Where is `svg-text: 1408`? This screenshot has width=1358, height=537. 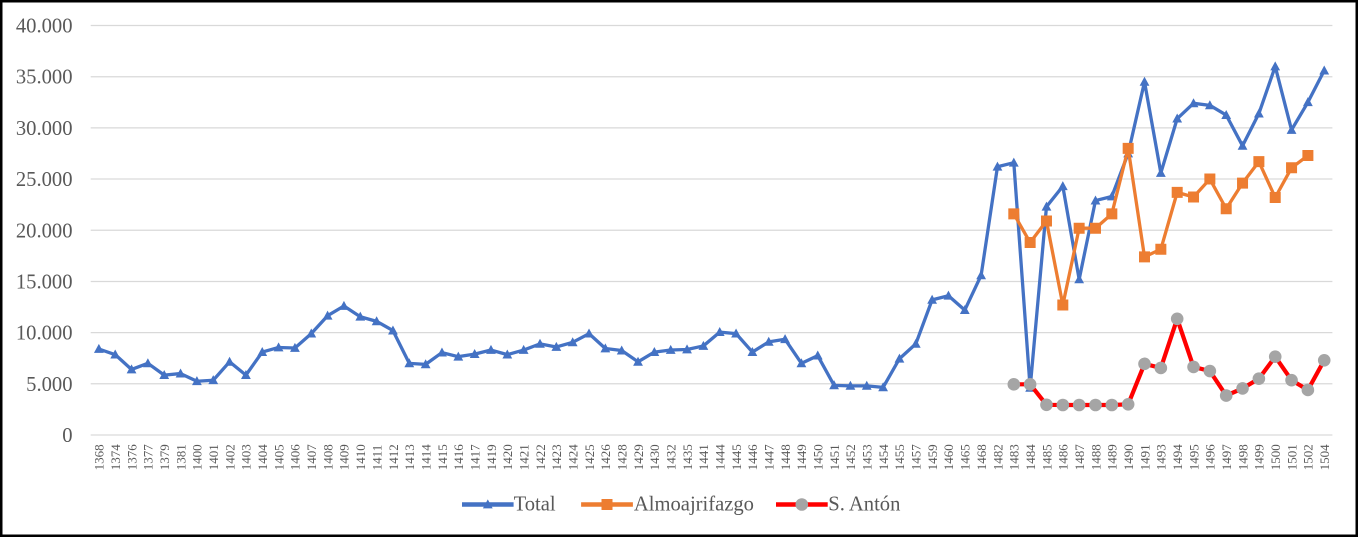 svg-text: 1408 is located at coordinates (327, 457).